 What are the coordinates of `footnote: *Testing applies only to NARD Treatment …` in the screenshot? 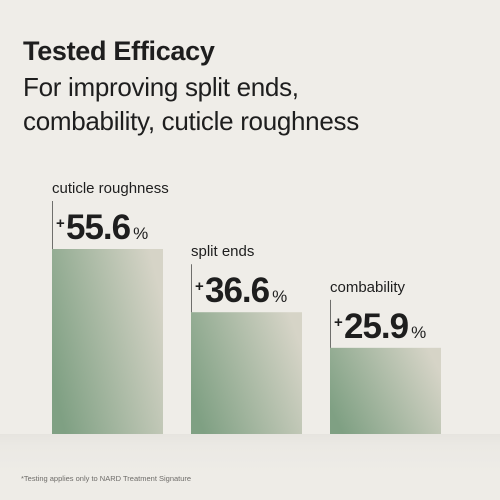 It's located at (106, 478).